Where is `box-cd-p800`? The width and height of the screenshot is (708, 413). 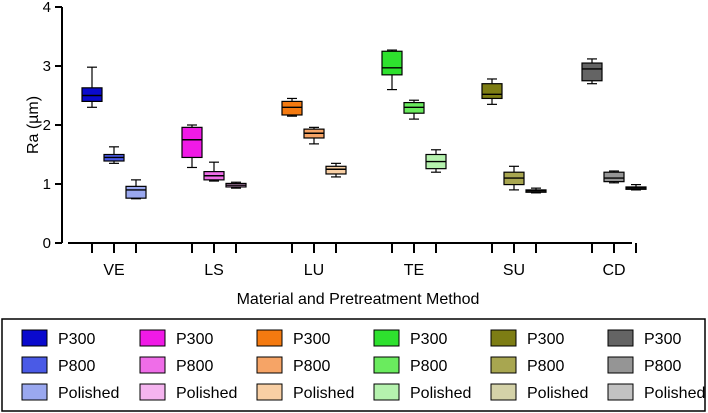
box-cd-p800 is located at coordinates (614, 177).